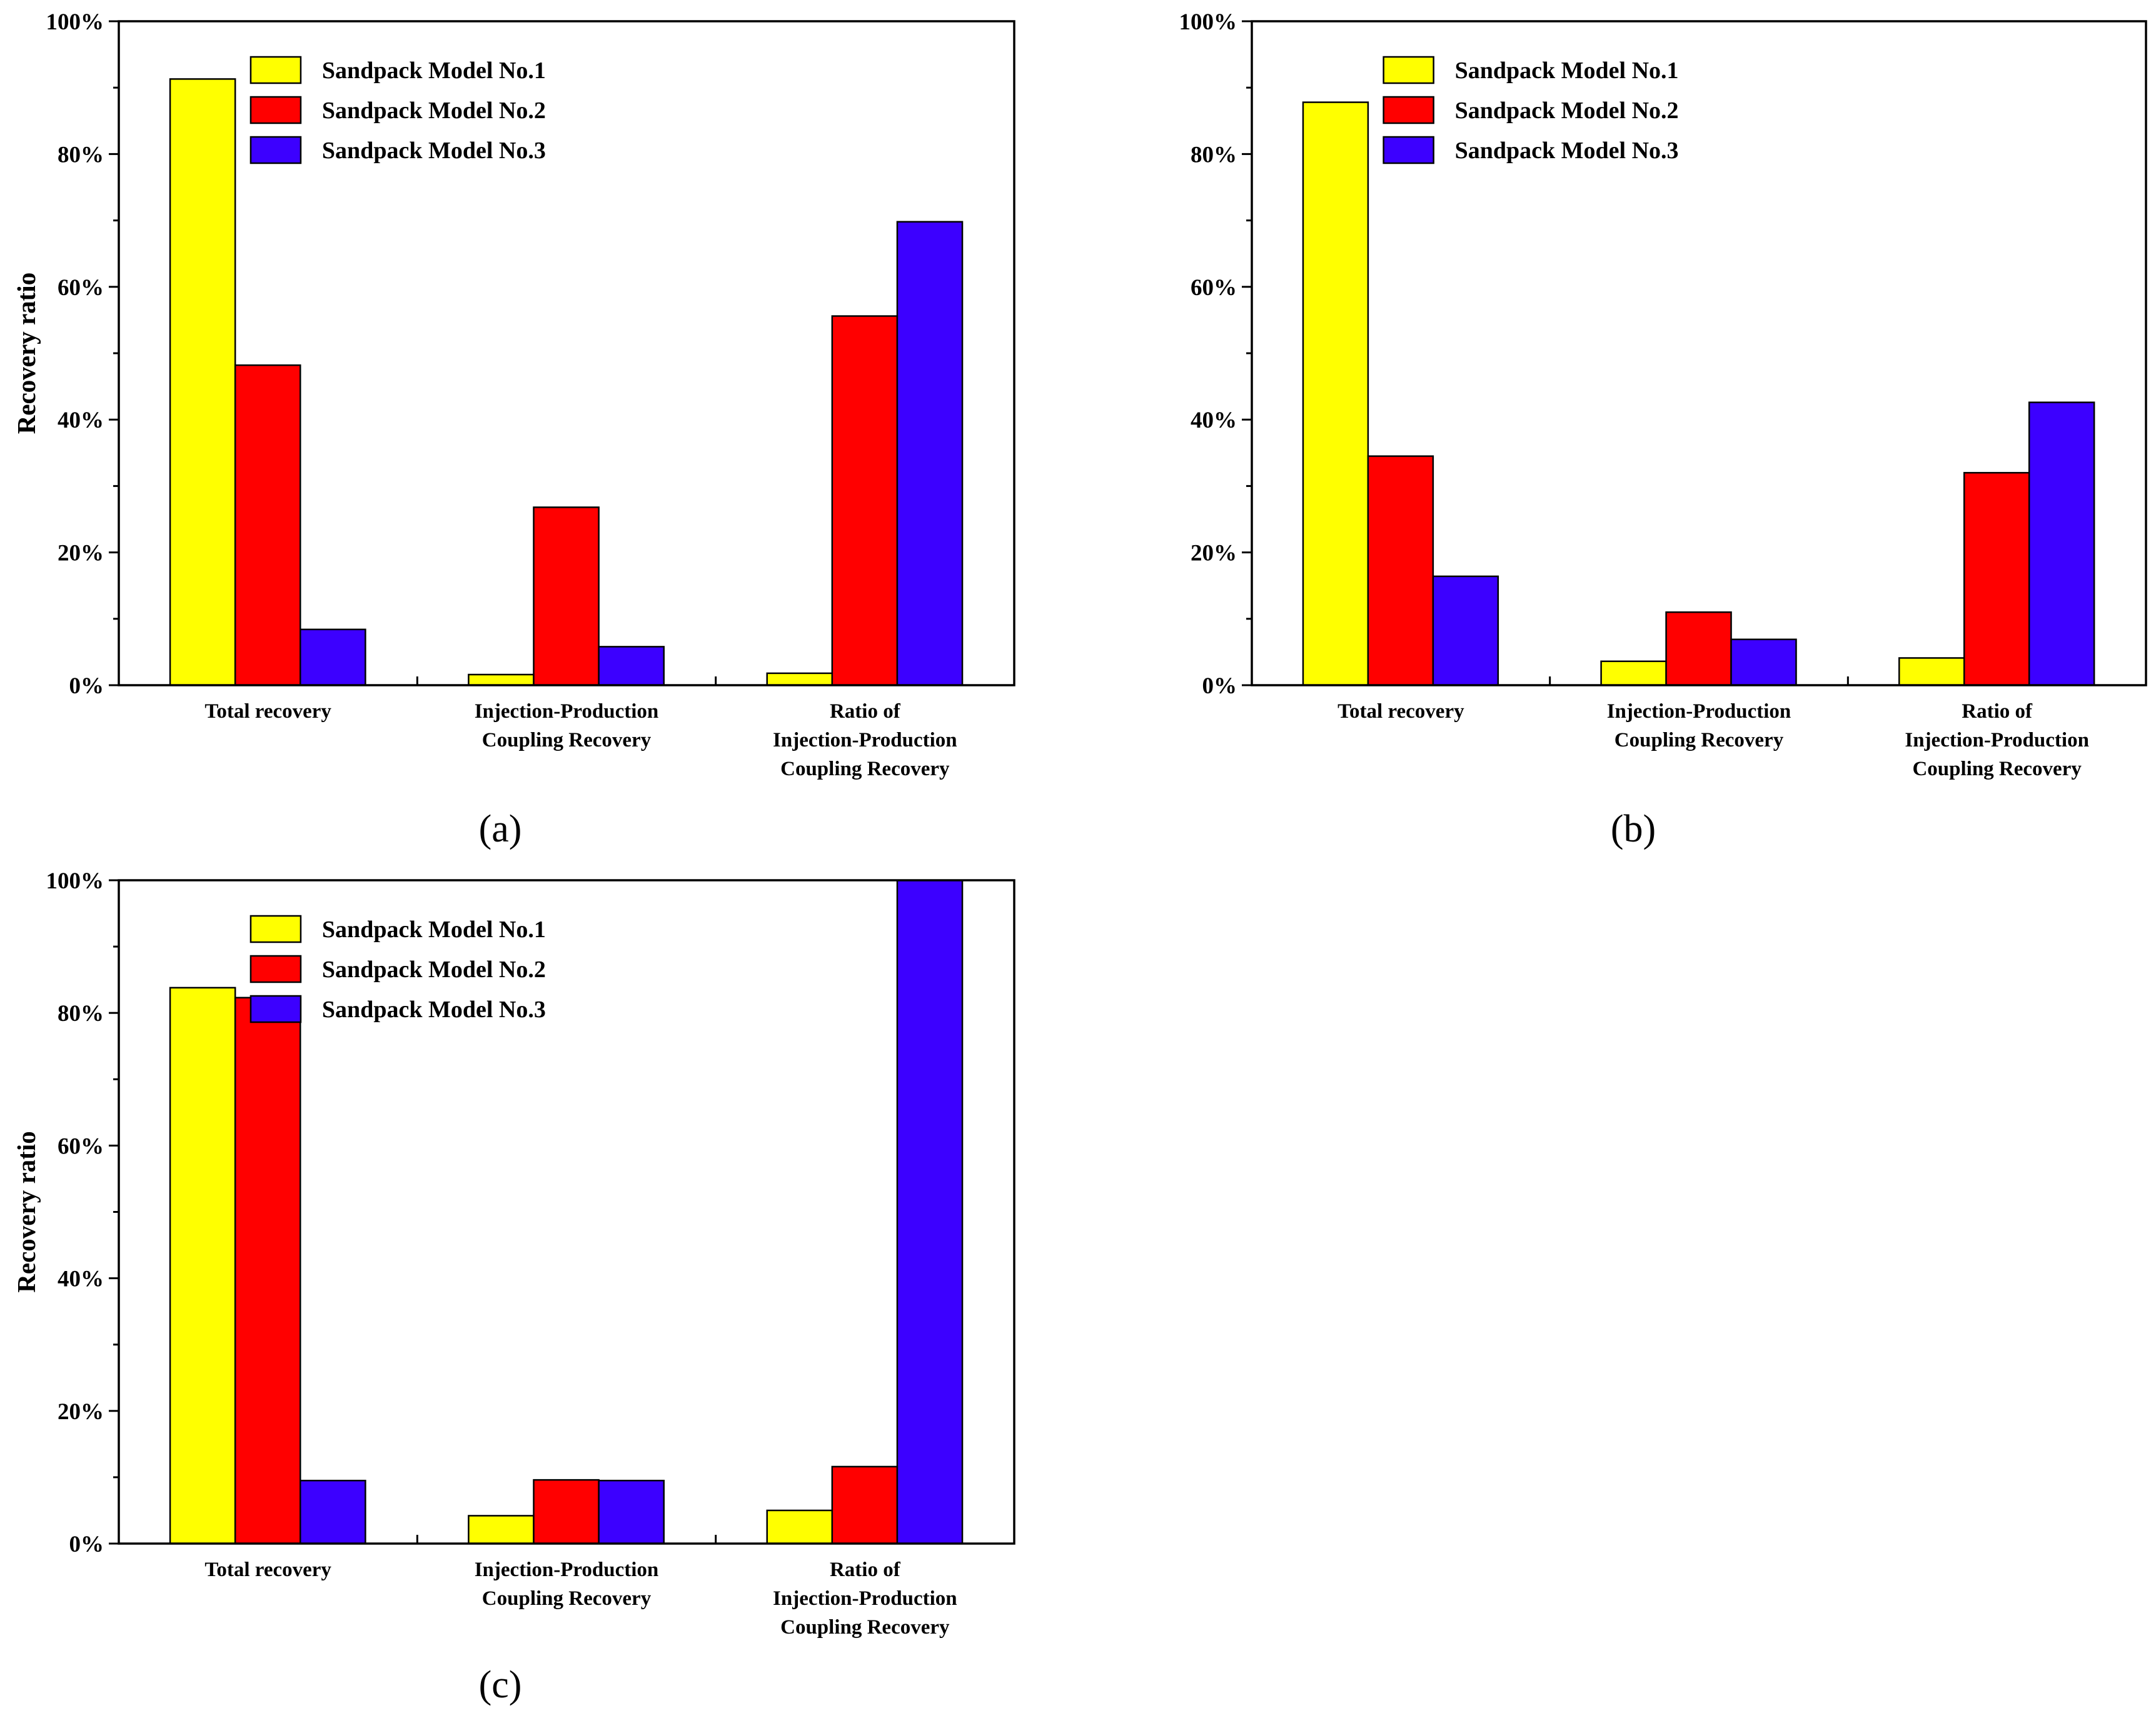 This screenshot has width=2156, height=1718. Describe the element at coordinates (1996, 579) in the screenshot. I see `bar-b-s2-c3` at that location.